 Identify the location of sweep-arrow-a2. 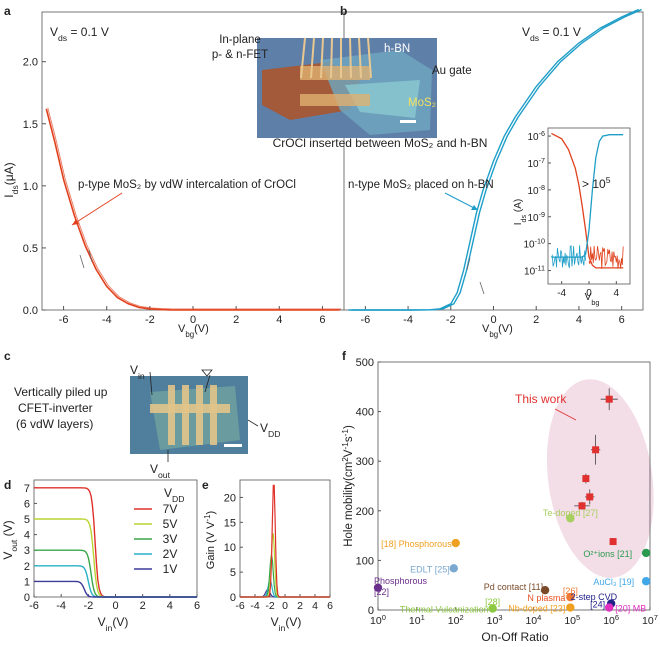
(90, 256).